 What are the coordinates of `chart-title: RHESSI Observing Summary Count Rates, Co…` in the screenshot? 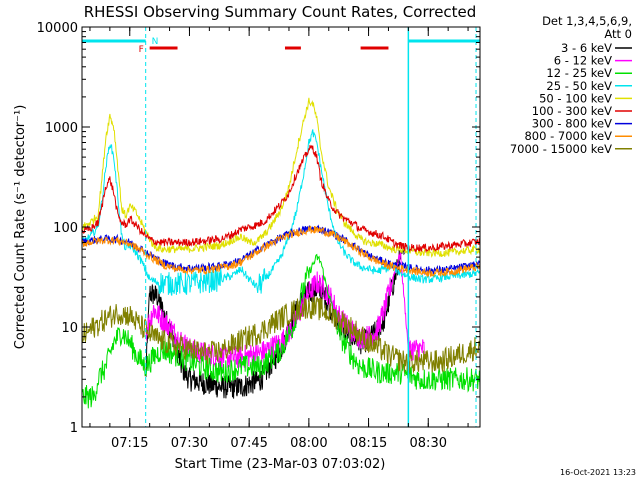 It's located at (280, 12).